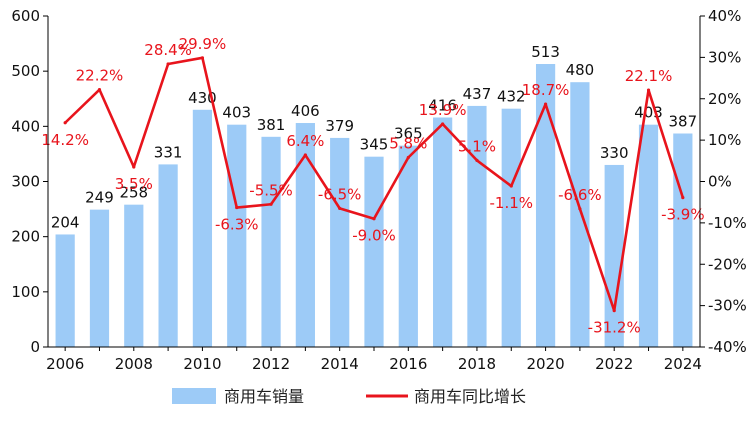 The image size is (746, 425). I want to click on bar-label-2006: 204, so click(65, 222).